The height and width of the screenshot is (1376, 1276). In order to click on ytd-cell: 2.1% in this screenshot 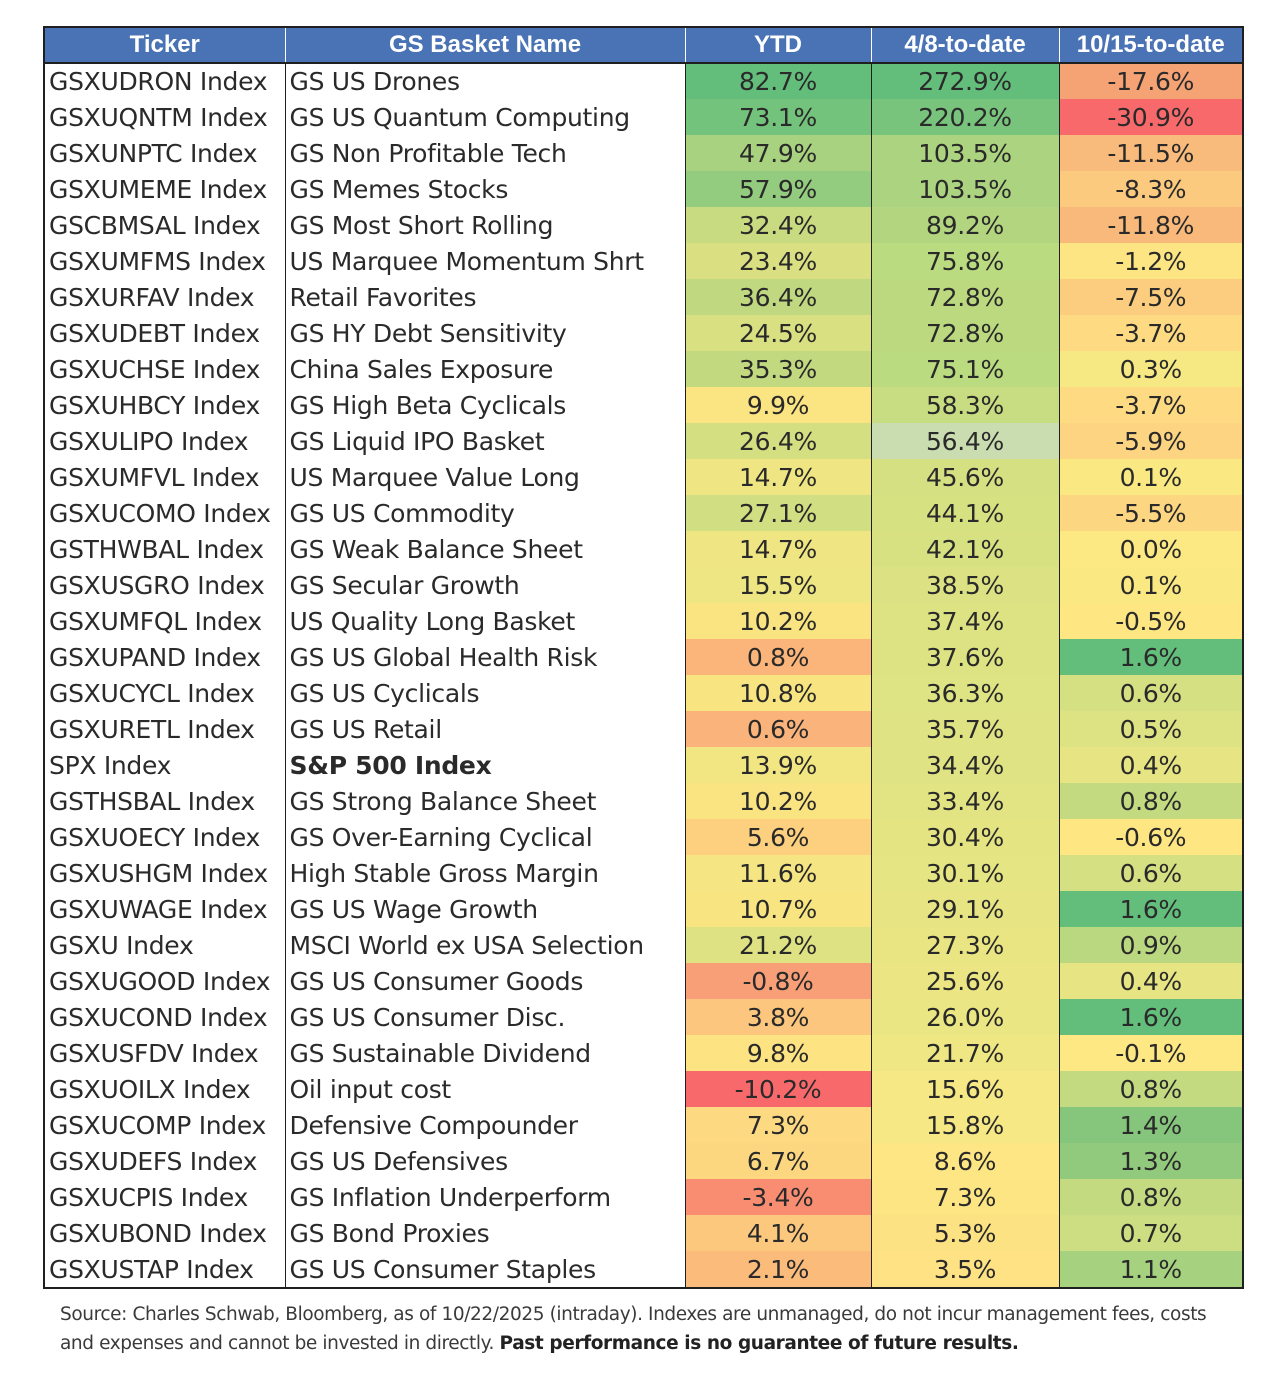, I will do `click(778, 1269)`.